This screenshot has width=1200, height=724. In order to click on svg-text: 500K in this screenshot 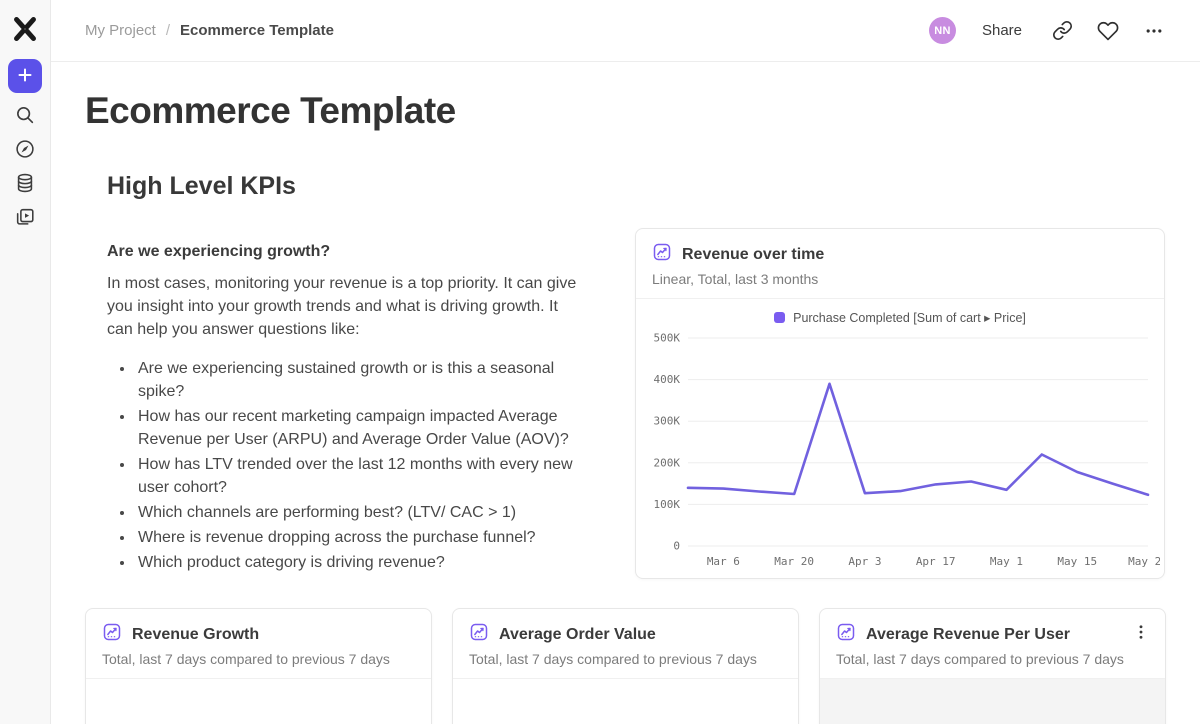, I will do `click(667, 338)`.